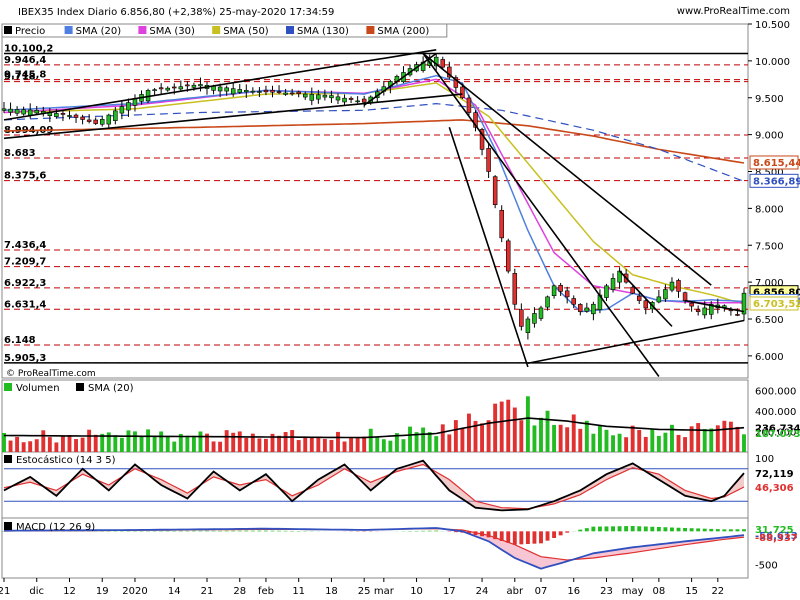 The width and height of the screenshot is (800, 600). Describe the element at coordinates (776, 293) in the screenshot. I see `price-badge-label: 6.856,80` at that location.